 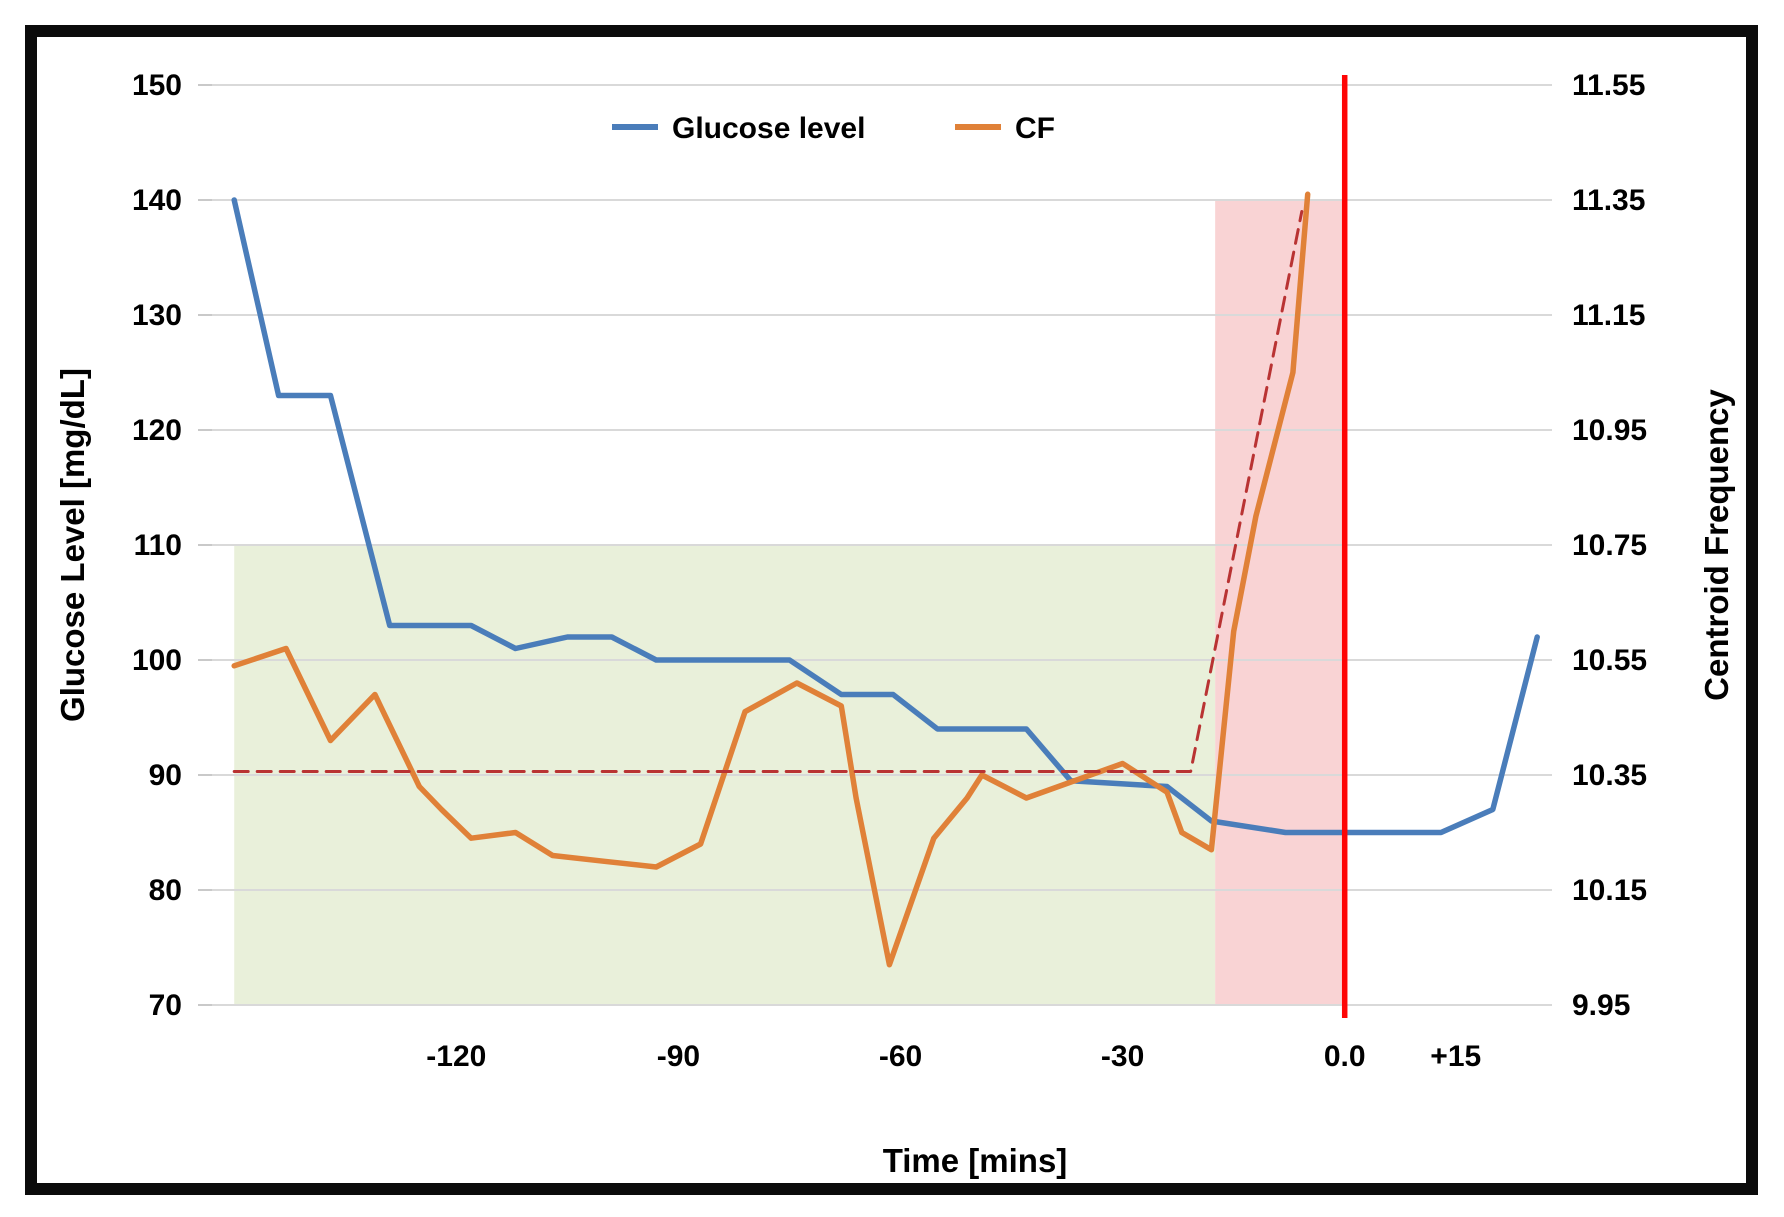 What do you see at coordinates (72, 545) in the screenshot?
I see `left-axis-title: Glucose Level [mg/dL]` at bounding box center [72, 545].